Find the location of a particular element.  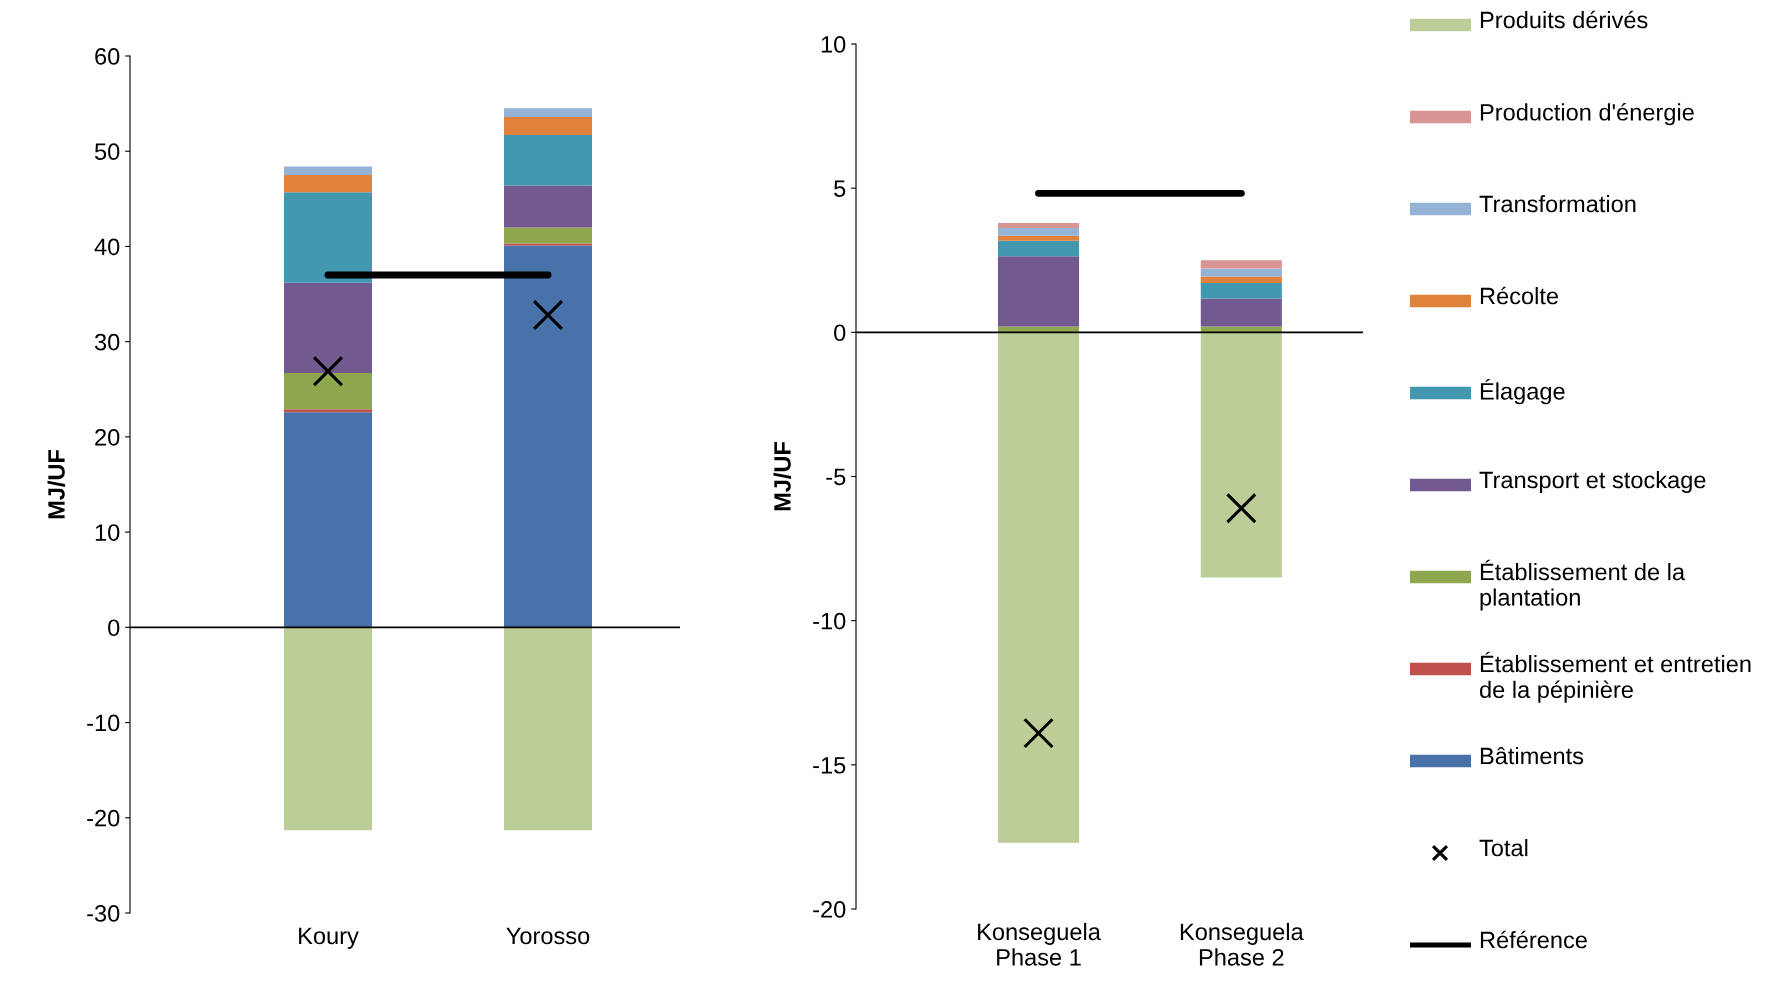

legend-label: Transformation is located at coordinates (1557, 204).